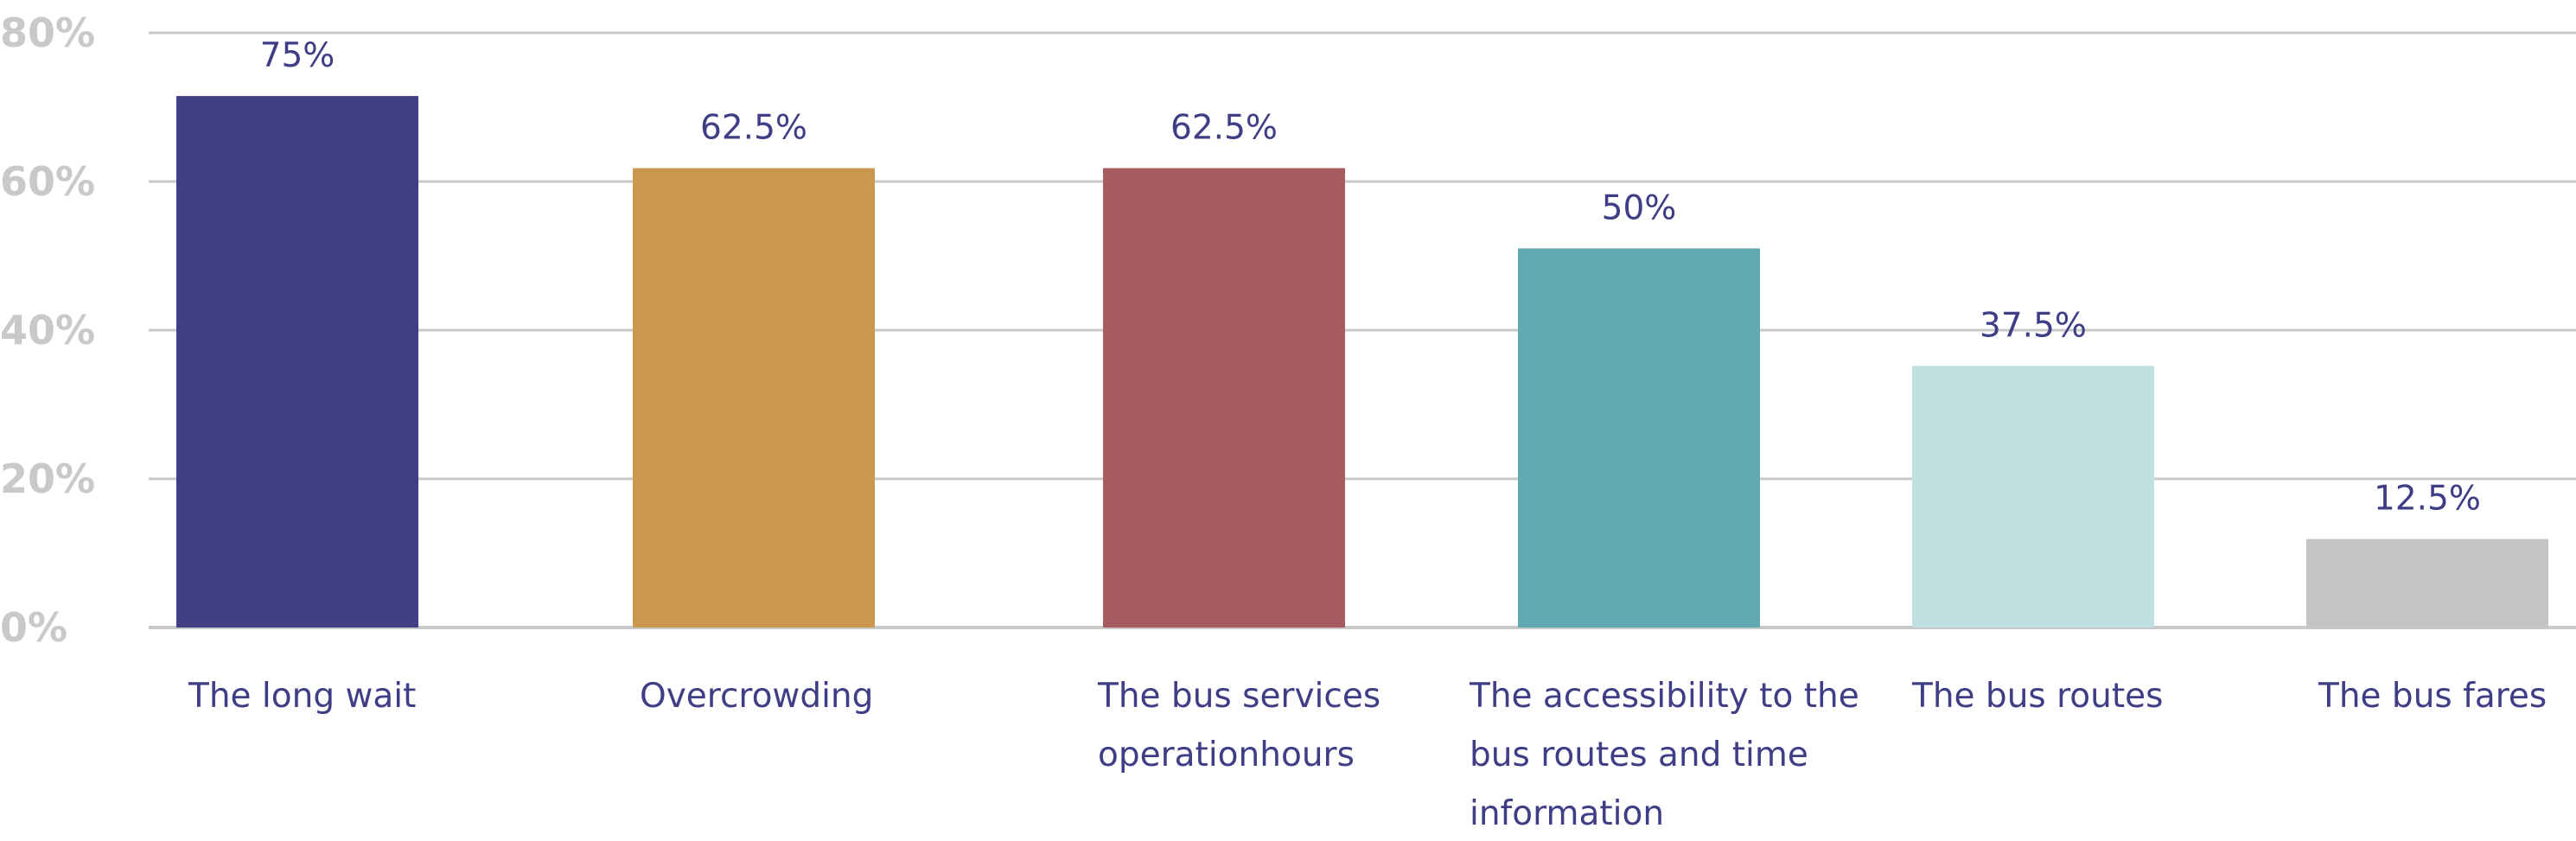  Describe the element at coordinates (1238, 697) in the screenshot. I see `category-label-line: The bus services` at that location.